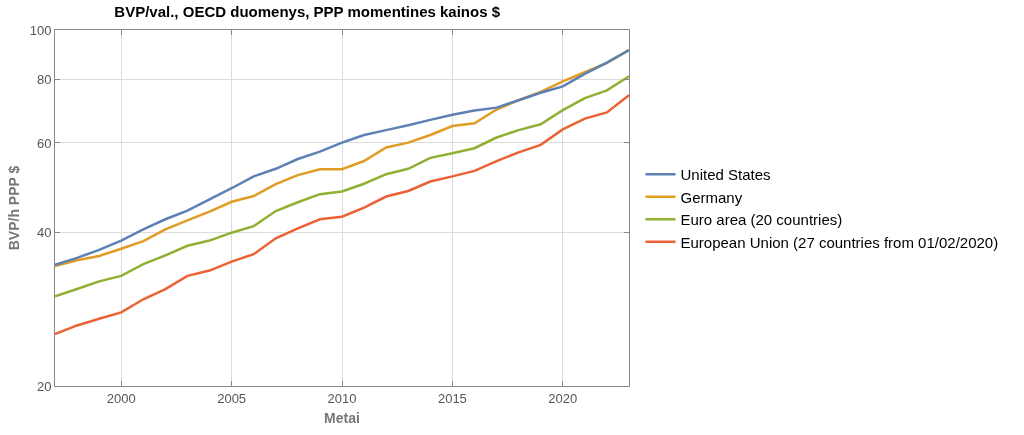 Image resolution: width=1024 pixels, height=435 pixels. Describe the element at coordinates (44, 233) in the screenshot. I see `y-tick-label: 40` at that location.